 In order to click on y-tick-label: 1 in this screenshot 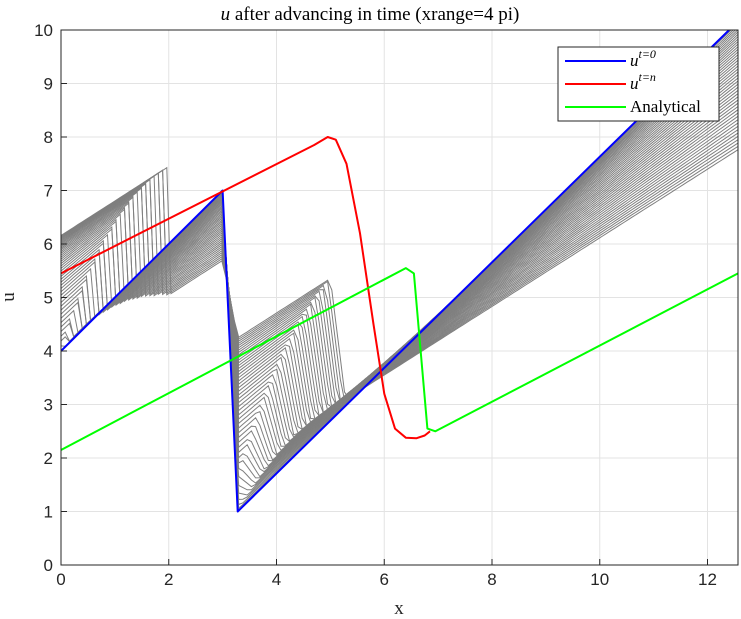, I will do `click(48, 512)`.